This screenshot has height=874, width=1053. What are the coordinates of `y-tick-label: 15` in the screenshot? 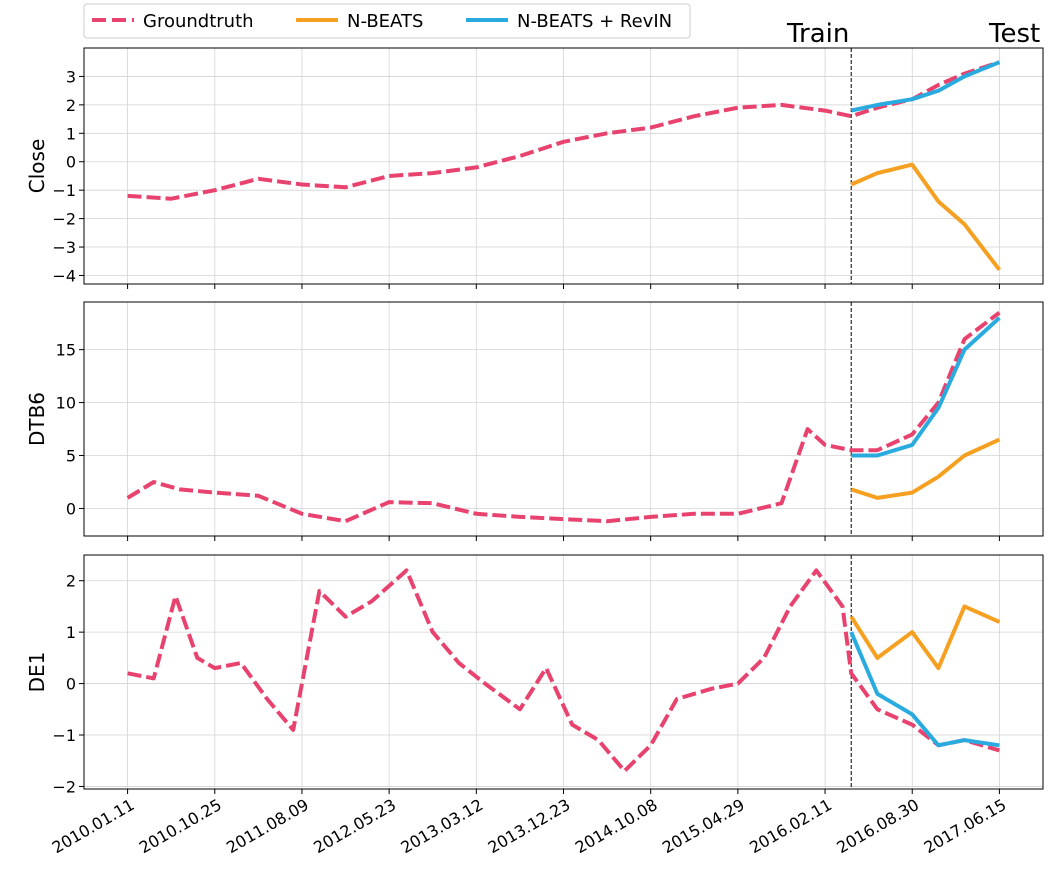 It's located at (66, 350).